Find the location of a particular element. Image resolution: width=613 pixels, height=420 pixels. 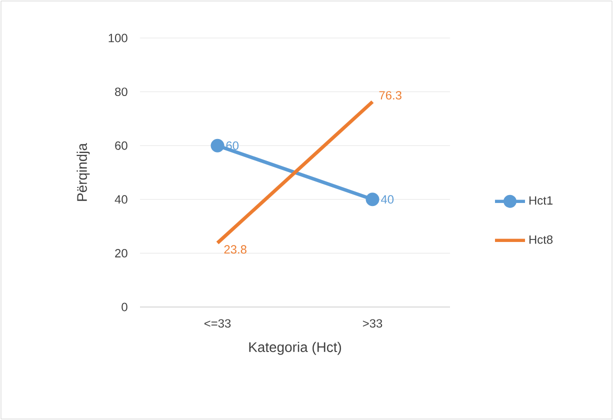

x-axis-title: Kategoria (Hct) is located at coordinates (295, 348).